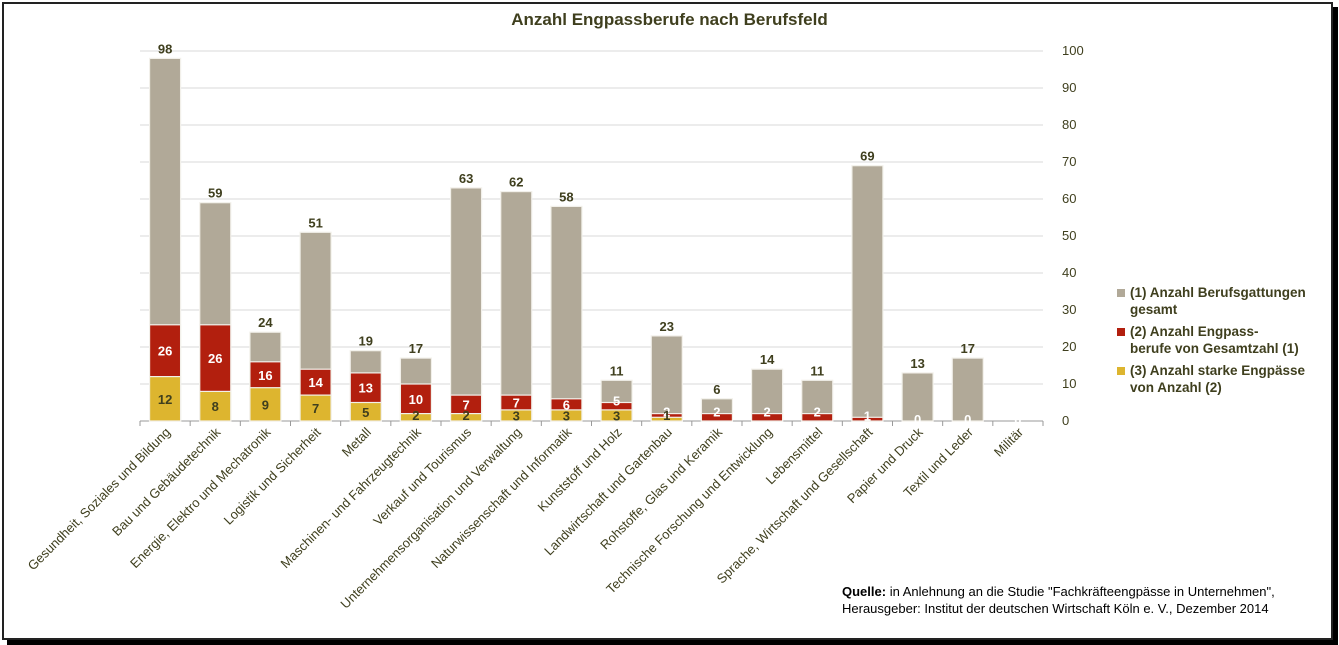 The height and width of the screenshot is (645, 1339). I want to click on data-label-engpass: 16, so click(265, 375).